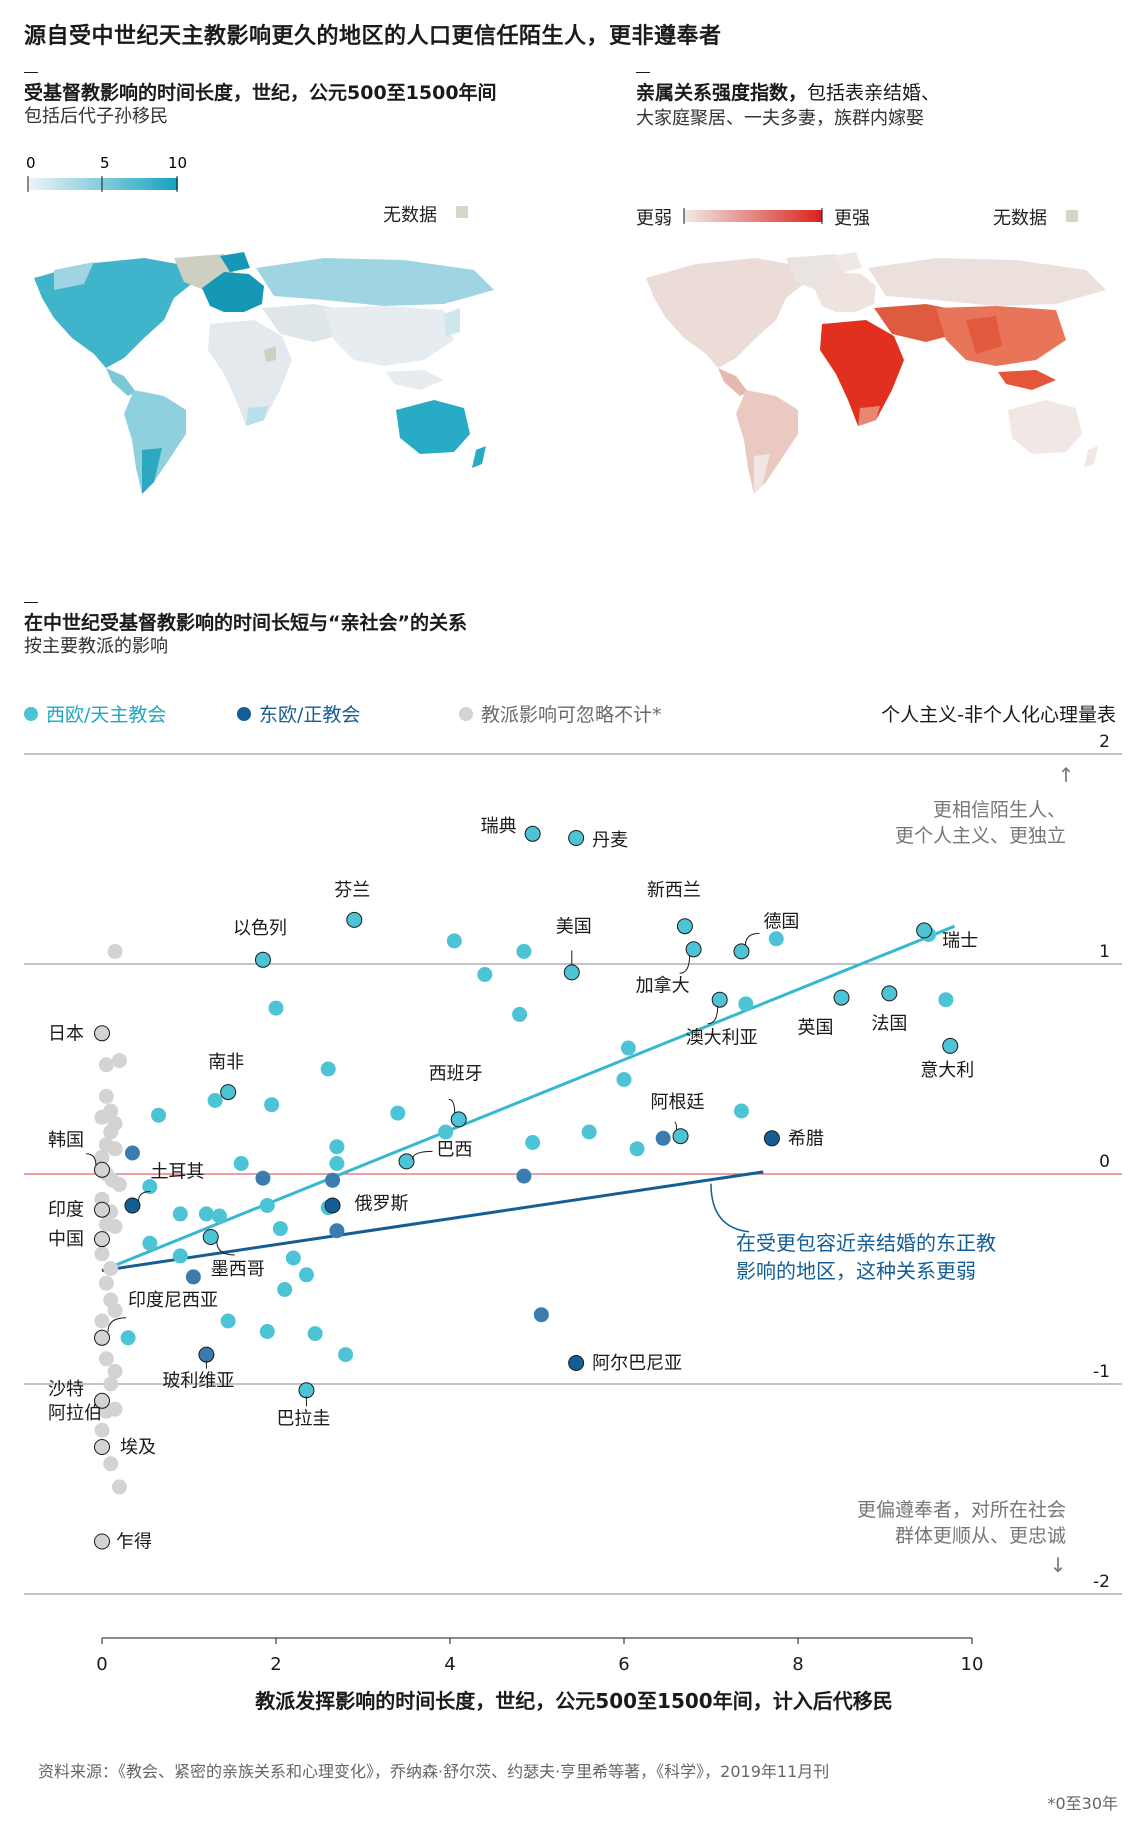 This screenshot has width=1148, height=1831. Describe the element at coordinates (31, 713) in the screenshot. I see `legend-western-dot` at that location.